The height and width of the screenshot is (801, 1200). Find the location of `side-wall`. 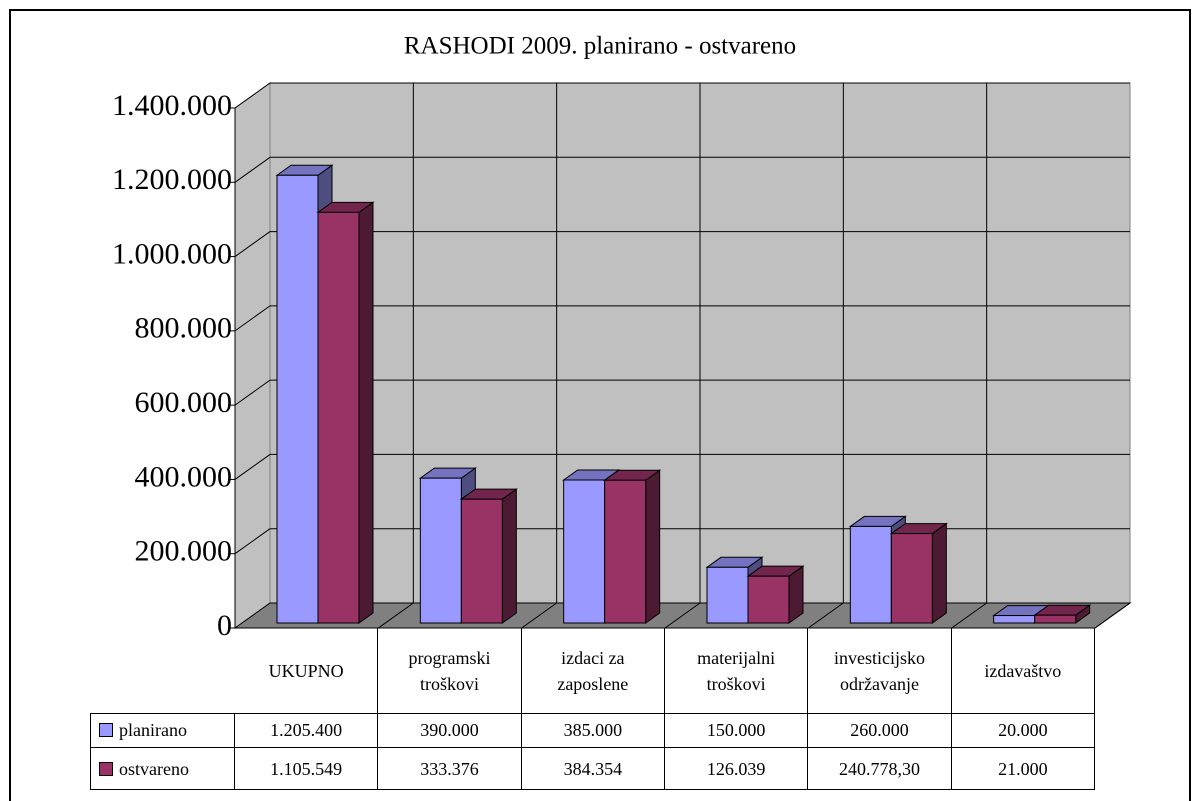

side-wall is located at coordinates (252, 355).